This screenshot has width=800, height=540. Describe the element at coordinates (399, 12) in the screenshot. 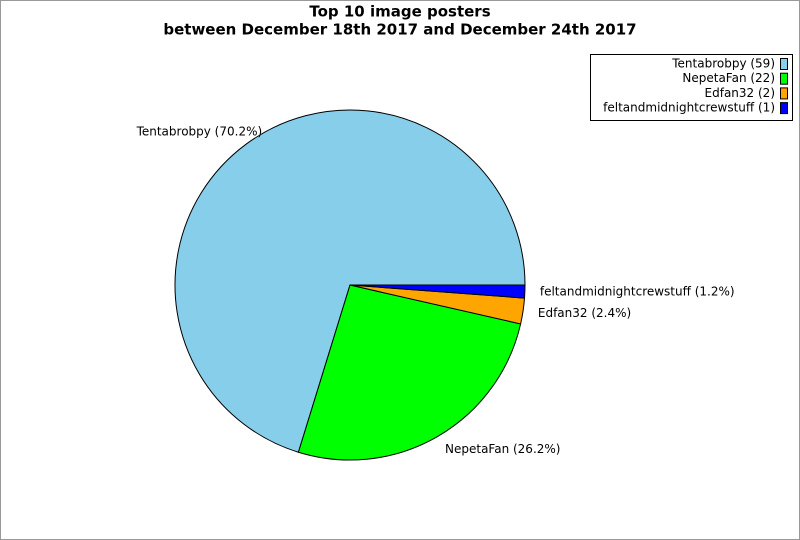

I see `chart-title: Top 10 image posters` at that location.